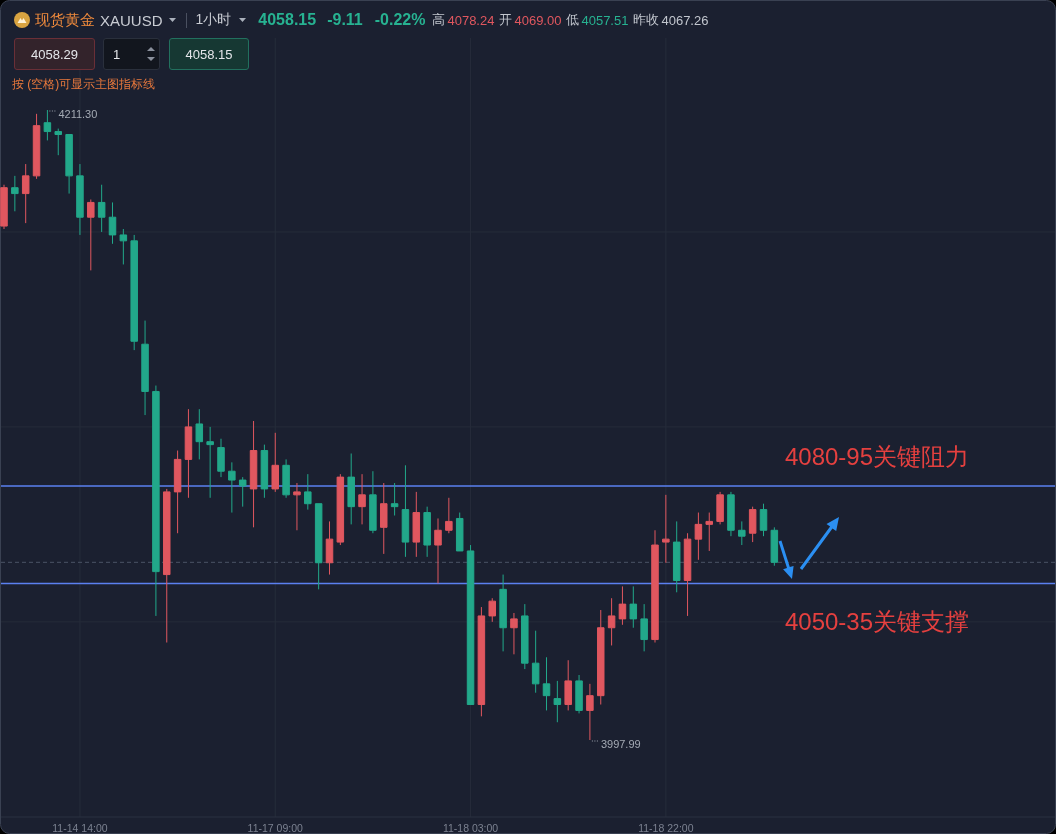  I want to click on text: 4057.51, so click(605, 20).